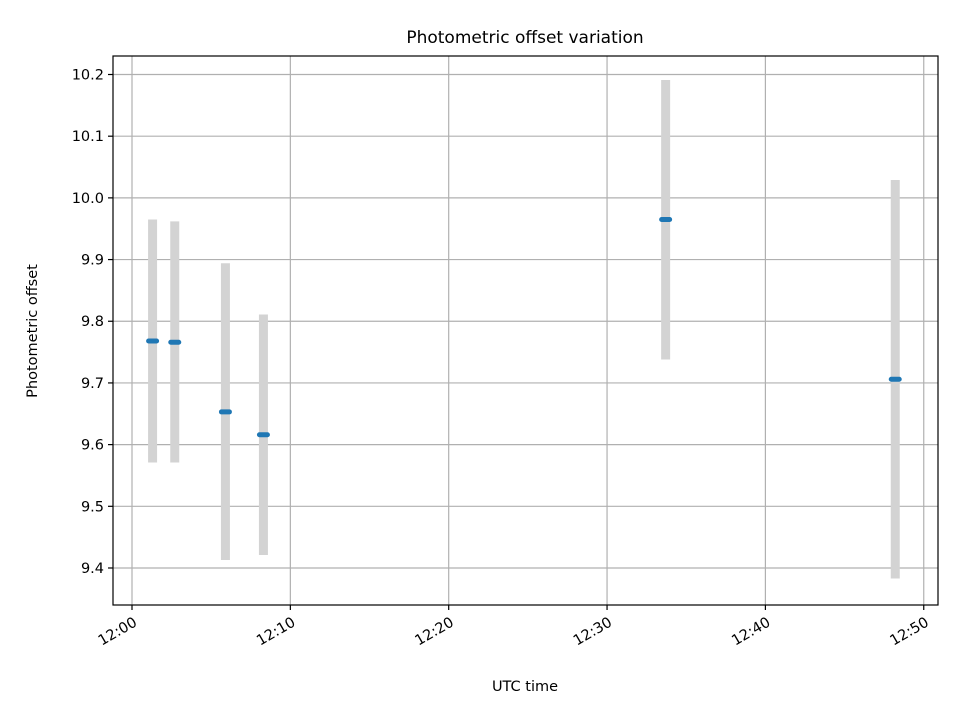  Describe the element at coordinates (88, 199) in the screenshot. I see `y-tick-label: 10.0` at that location.